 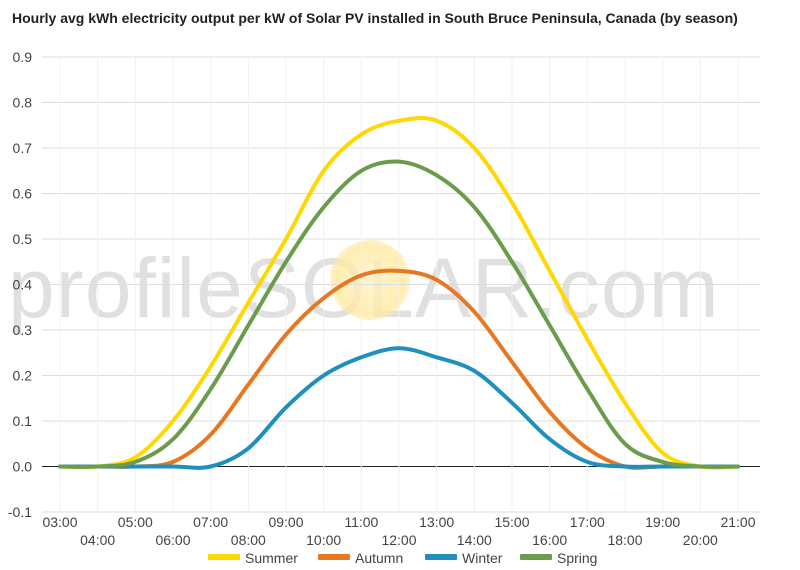 What do you see at coordinates (474, 540) in the screenshot?
I see `x-tick-label: 14:00` at bounding box center [474, 540].